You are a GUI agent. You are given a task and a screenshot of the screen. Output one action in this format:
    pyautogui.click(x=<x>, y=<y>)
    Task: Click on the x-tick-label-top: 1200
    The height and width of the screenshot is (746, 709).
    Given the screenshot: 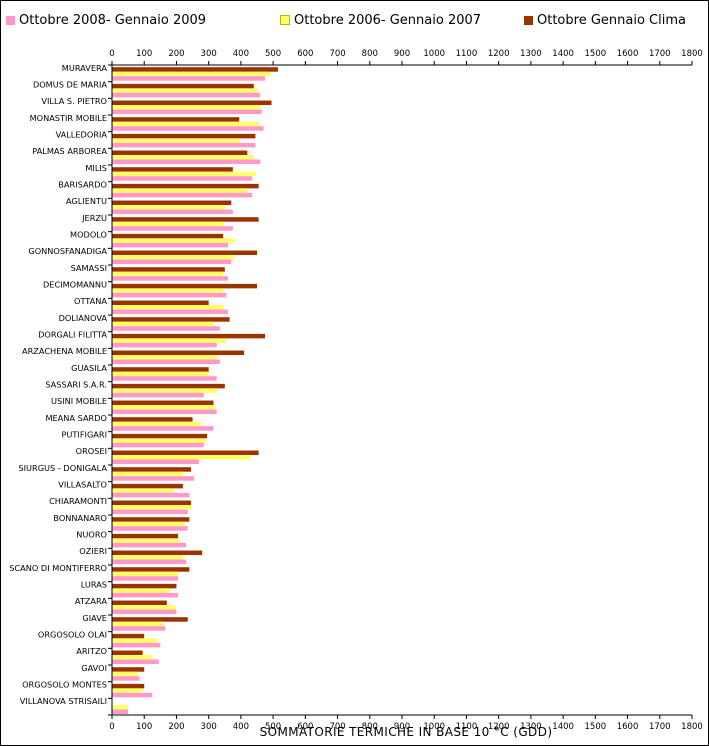 What is the action you would take?
    pyautogui.click(x=499, y=54)
    